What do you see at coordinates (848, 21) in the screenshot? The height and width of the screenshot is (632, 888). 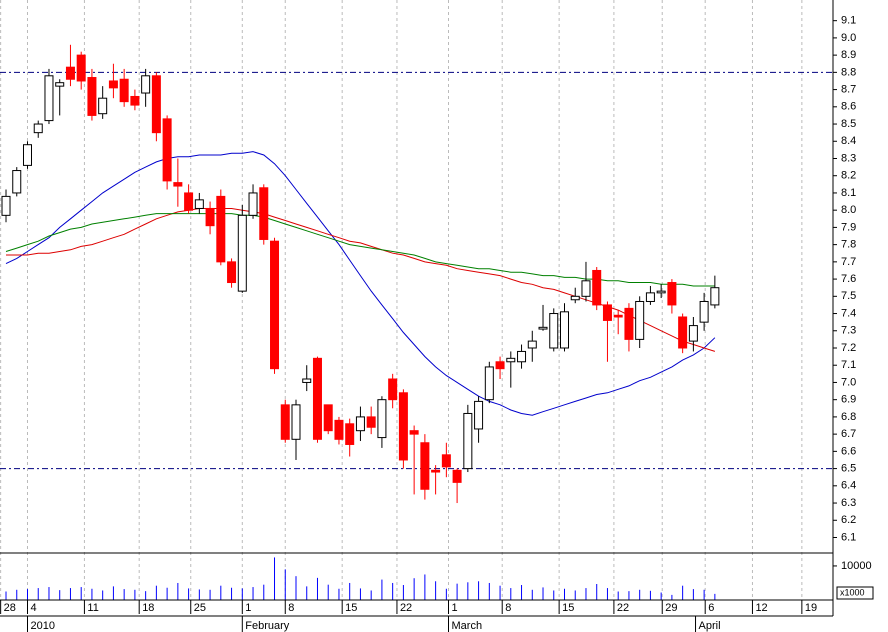 I see `y-tick-label: 9.1` at bounding box center [848, 21].